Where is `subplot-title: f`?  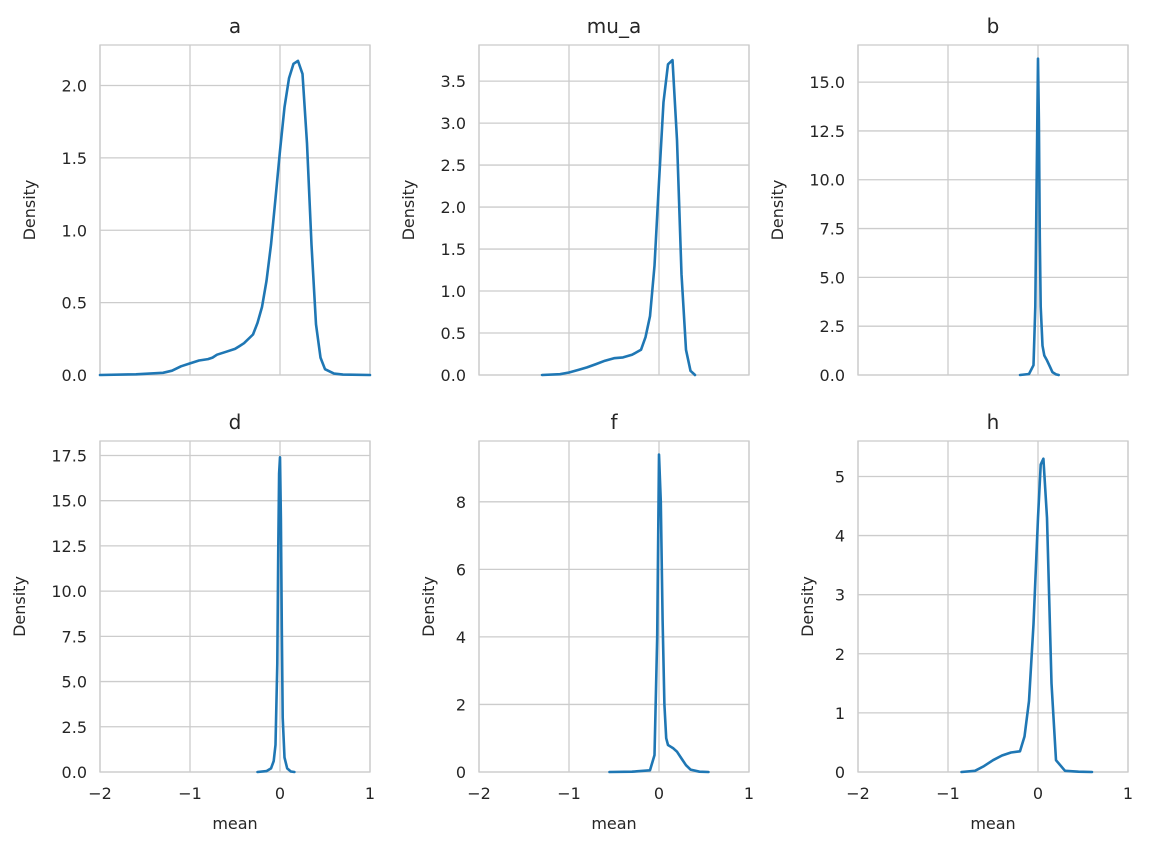
subplot-title: f is located at coordinates (614, 422).